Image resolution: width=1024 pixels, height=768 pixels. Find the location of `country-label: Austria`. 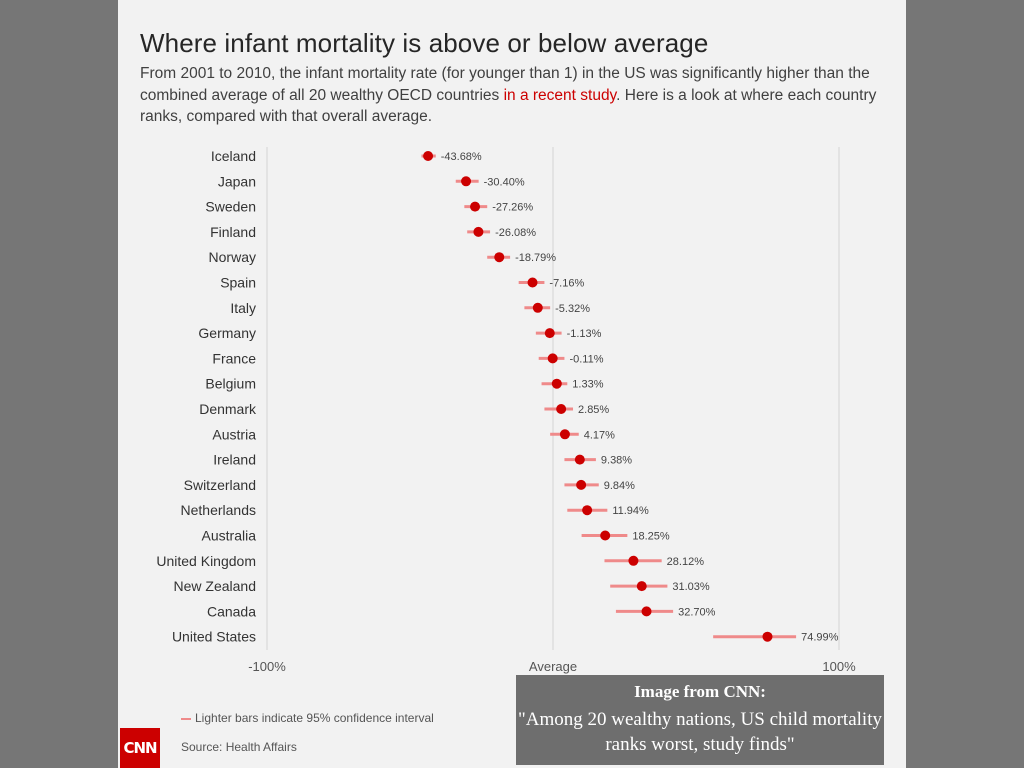

country-label: Austria is located at coordinates (234, 434).